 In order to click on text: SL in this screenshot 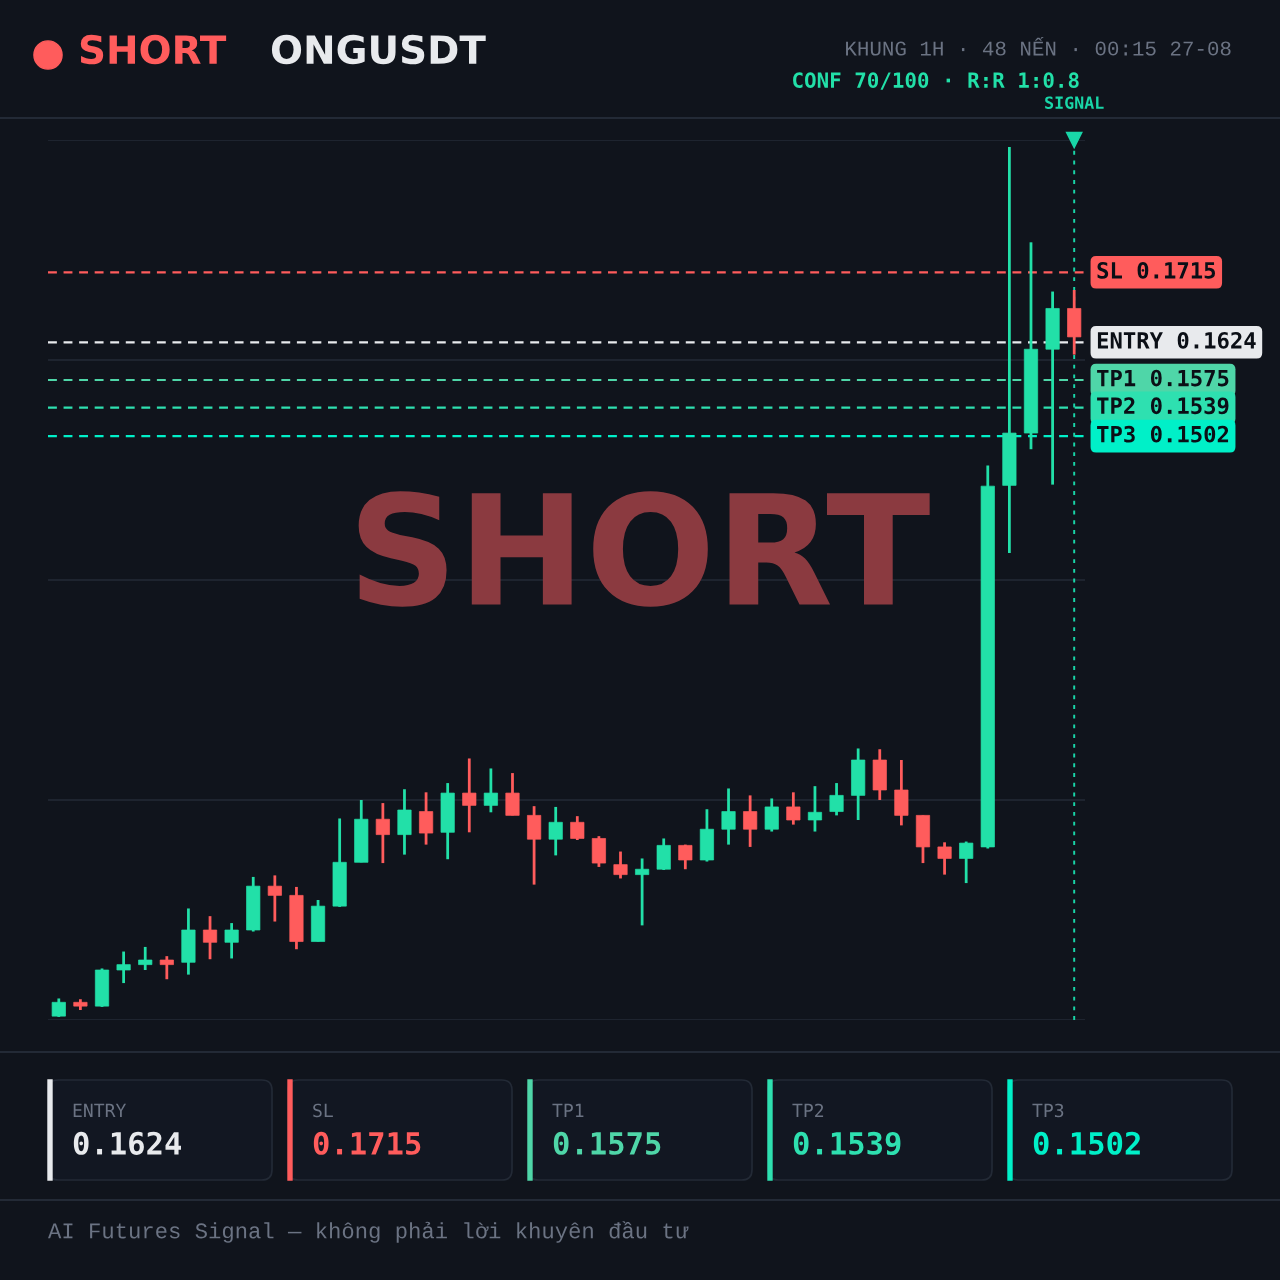, I will do `click(323, 1110)`.